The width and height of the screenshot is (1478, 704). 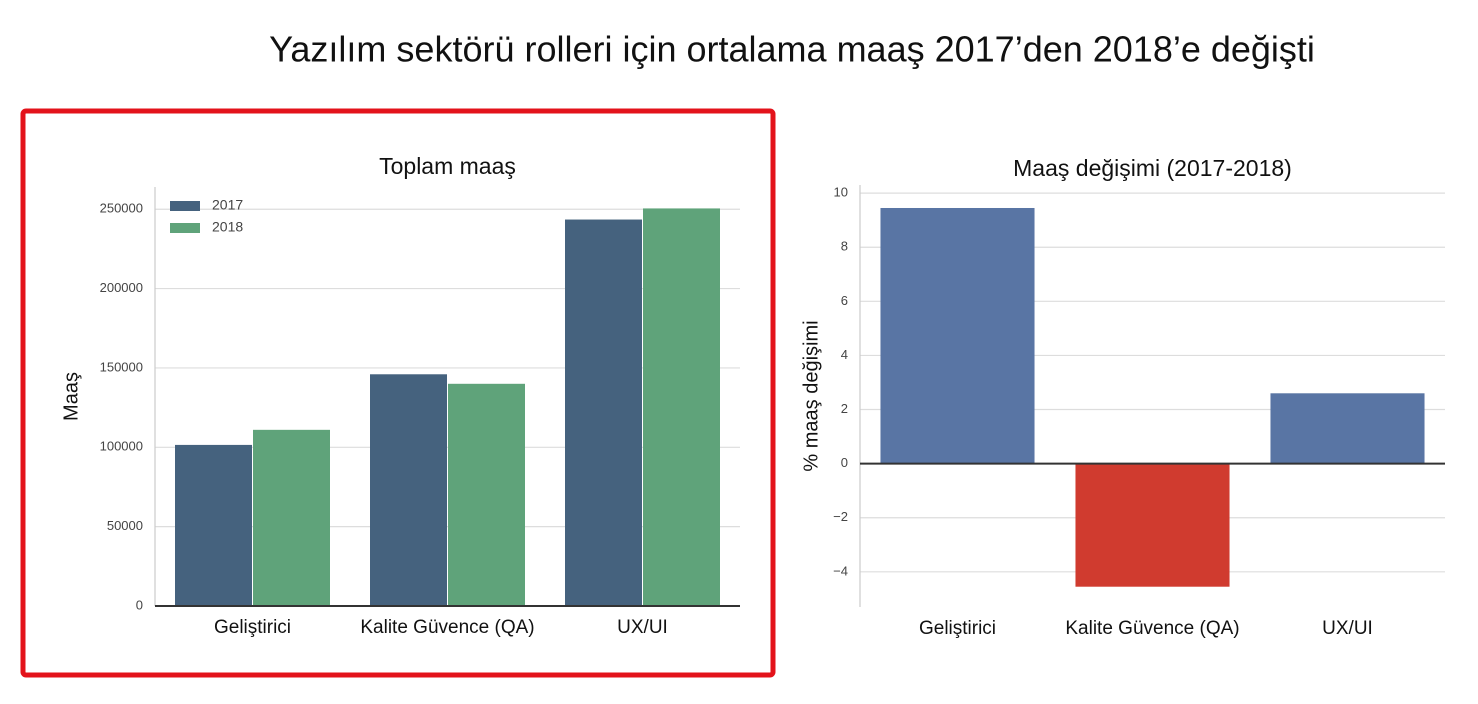 I want to click on y-tick-label: 100000, so click(x=121, y=446).